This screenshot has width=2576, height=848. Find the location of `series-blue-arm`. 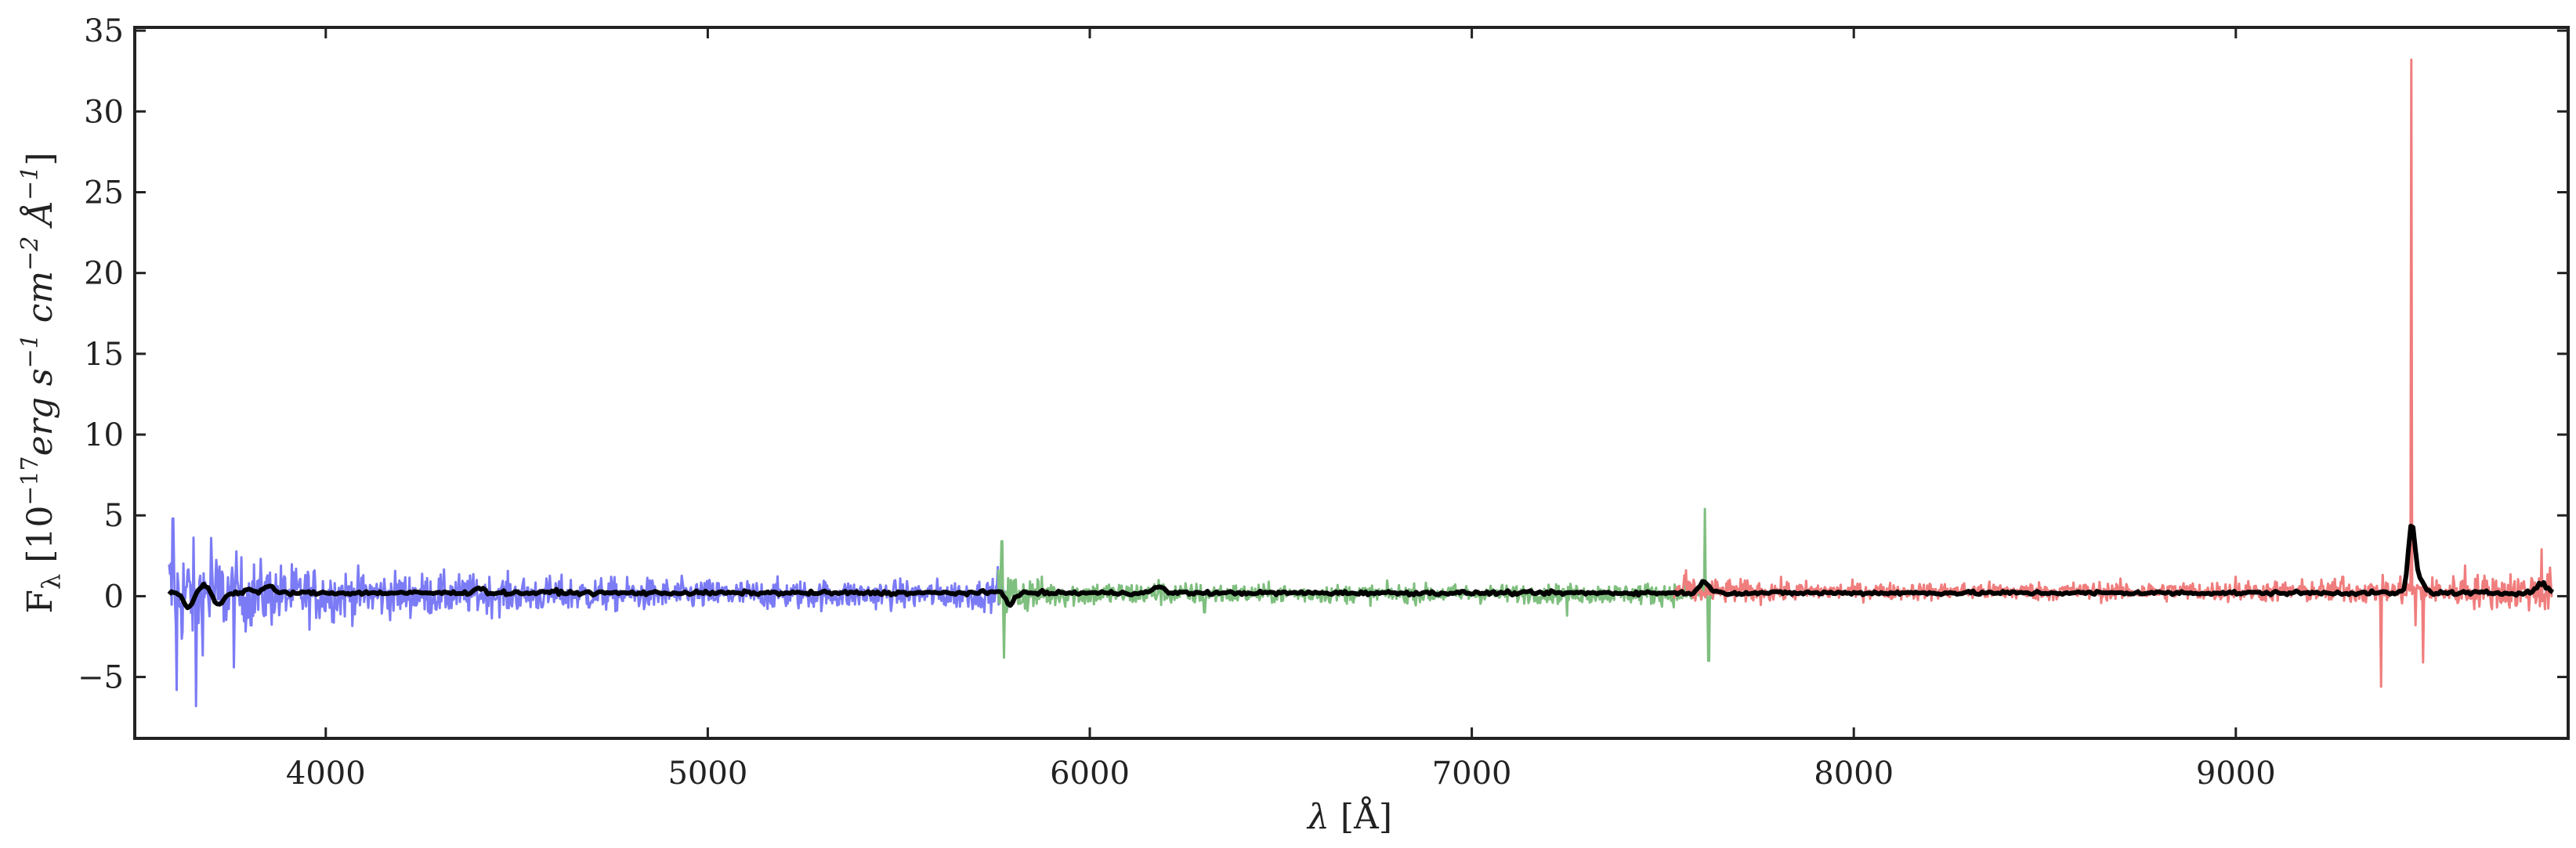

series-blue-arm is located at coordinates (587, 612).